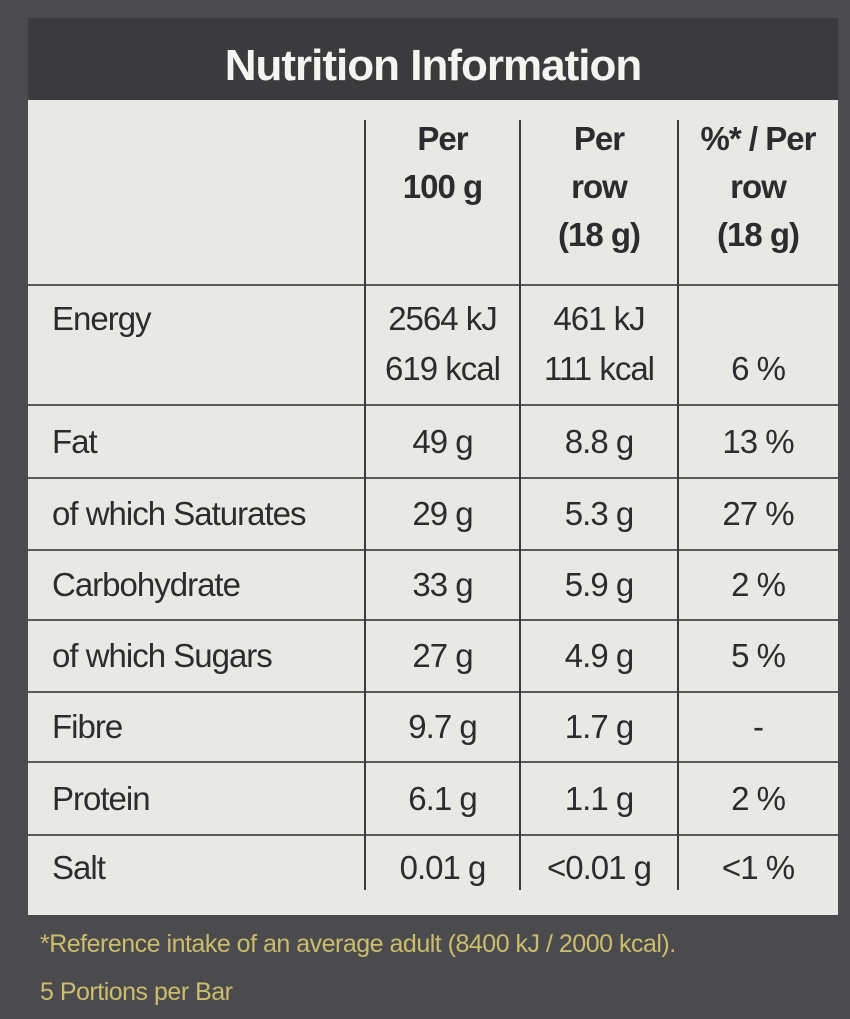  I want to click on cell-value: 49 g, so click(442, 441).